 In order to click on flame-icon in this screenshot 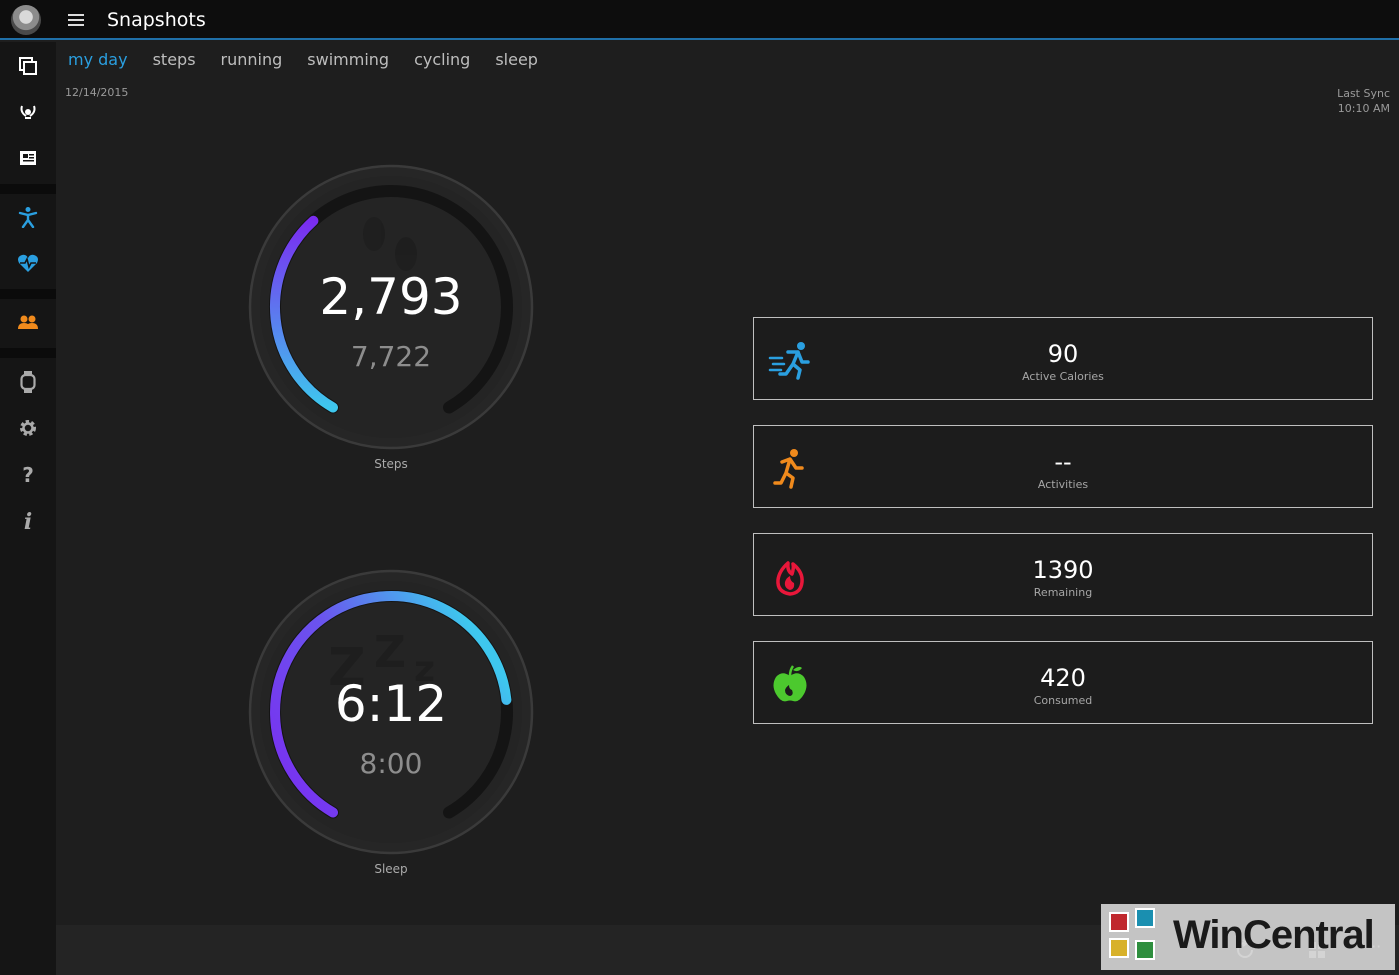, I will do `click(790, 578)`.